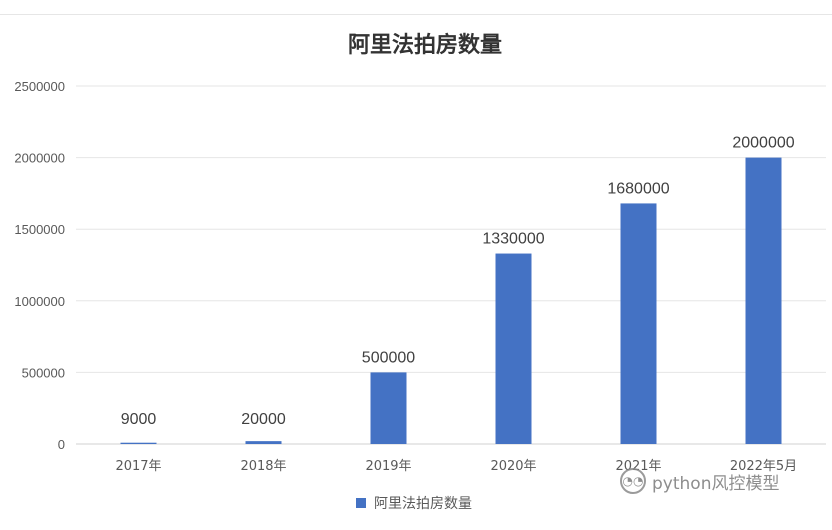 Image resolution: width=832 pixels, height=530 pixels. I want to click on x-axis: 2017年 2018年 2019年 2020年 2021年 2022年5月, so click(456, 466).